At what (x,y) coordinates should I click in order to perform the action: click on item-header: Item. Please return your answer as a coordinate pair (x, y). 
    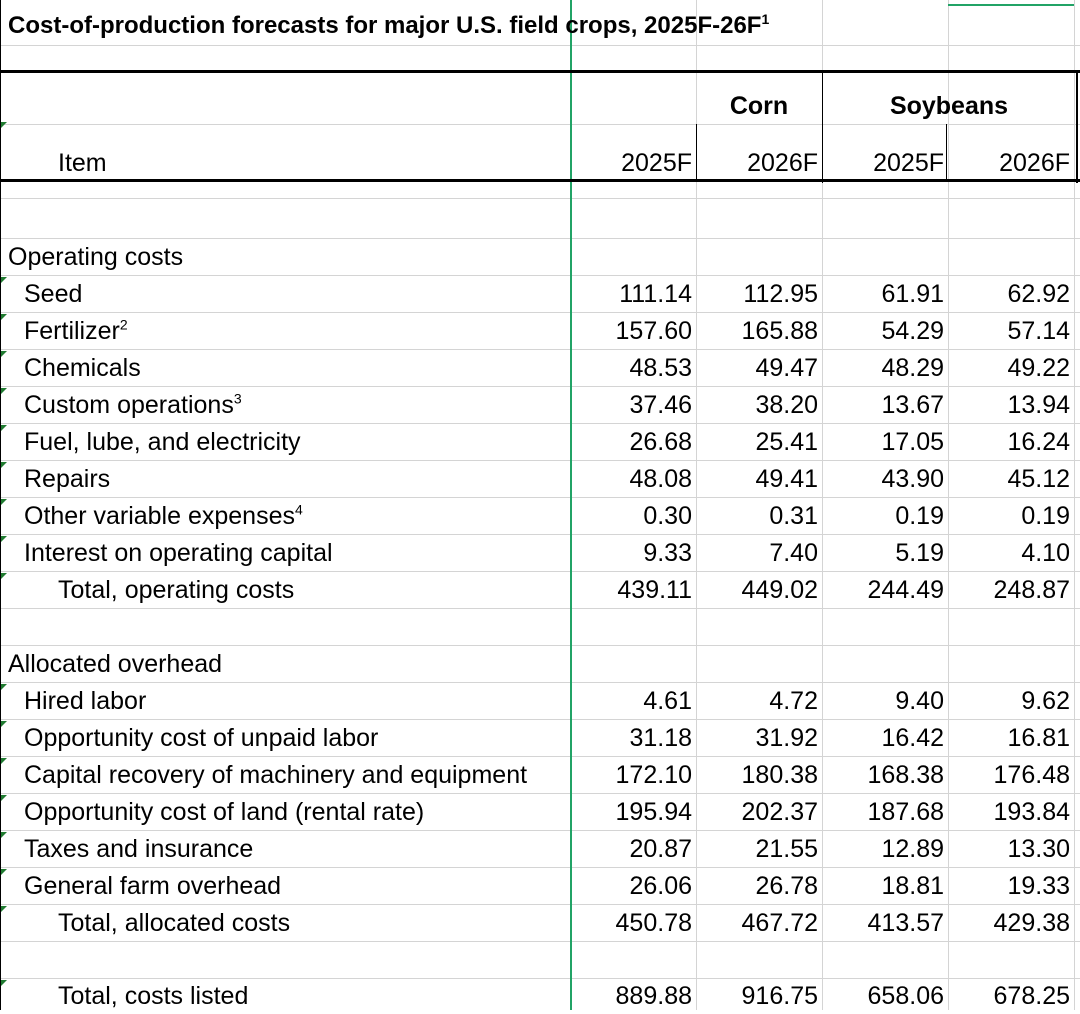
    Looking at the image, I should click on (82, 163).